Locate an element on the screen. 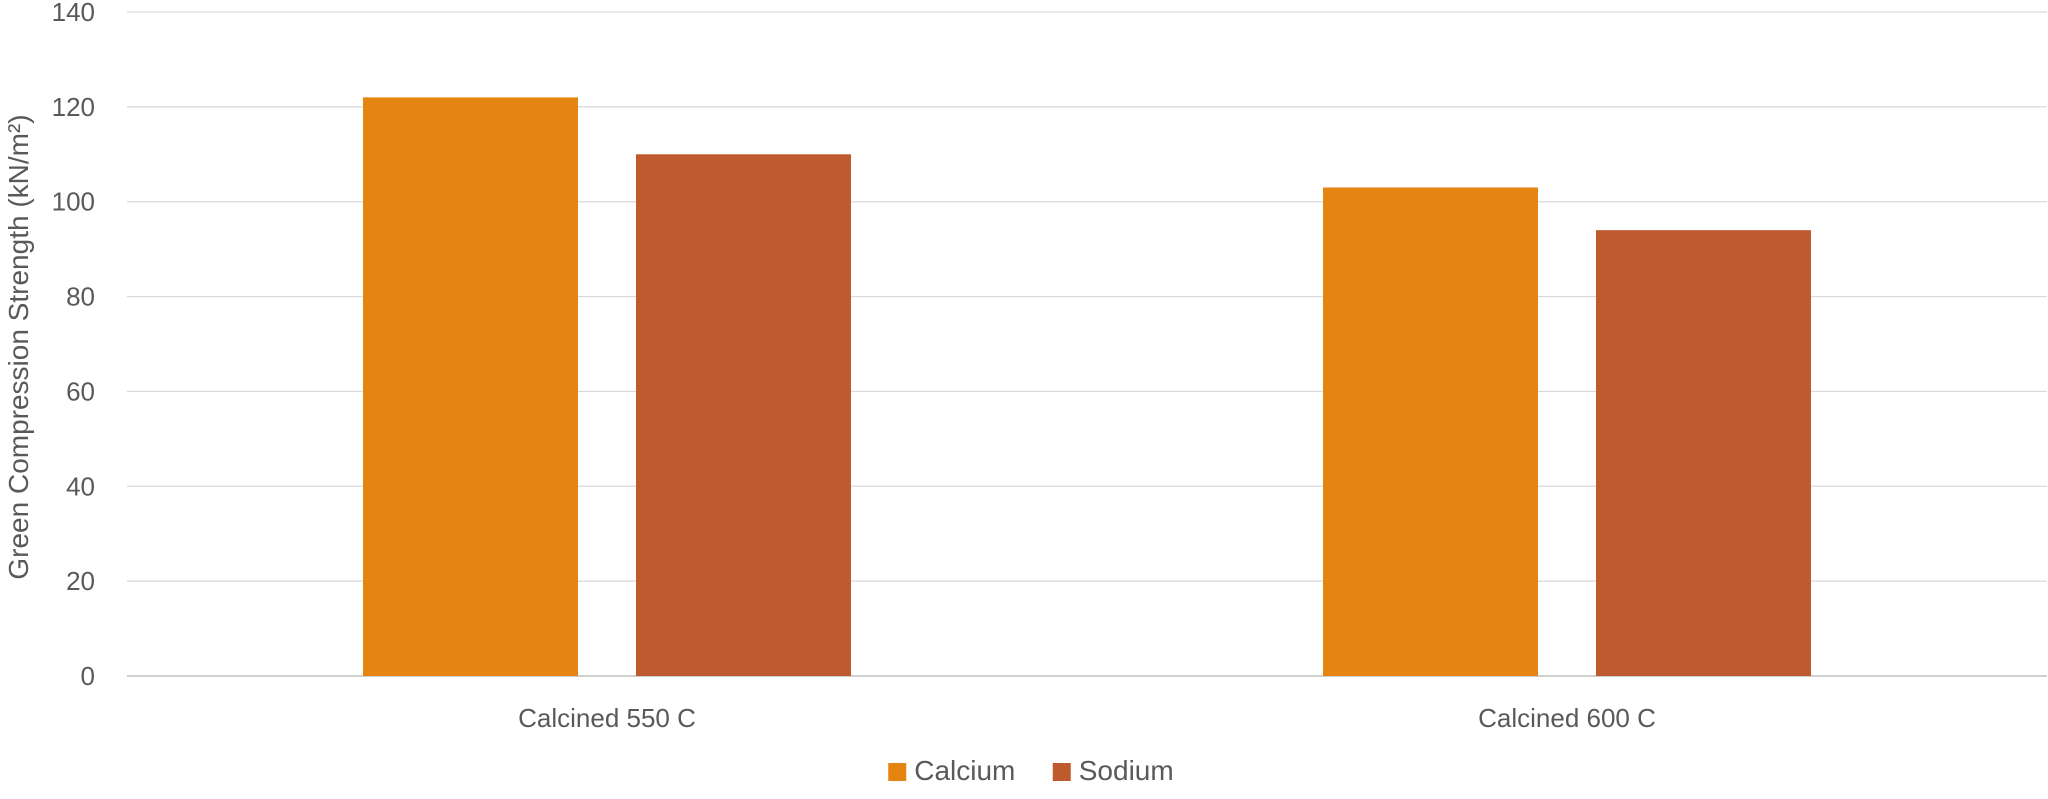 This screenshot has width=2048, height=799. legend-swatch-sodium is located at coordinates (1061, 772).